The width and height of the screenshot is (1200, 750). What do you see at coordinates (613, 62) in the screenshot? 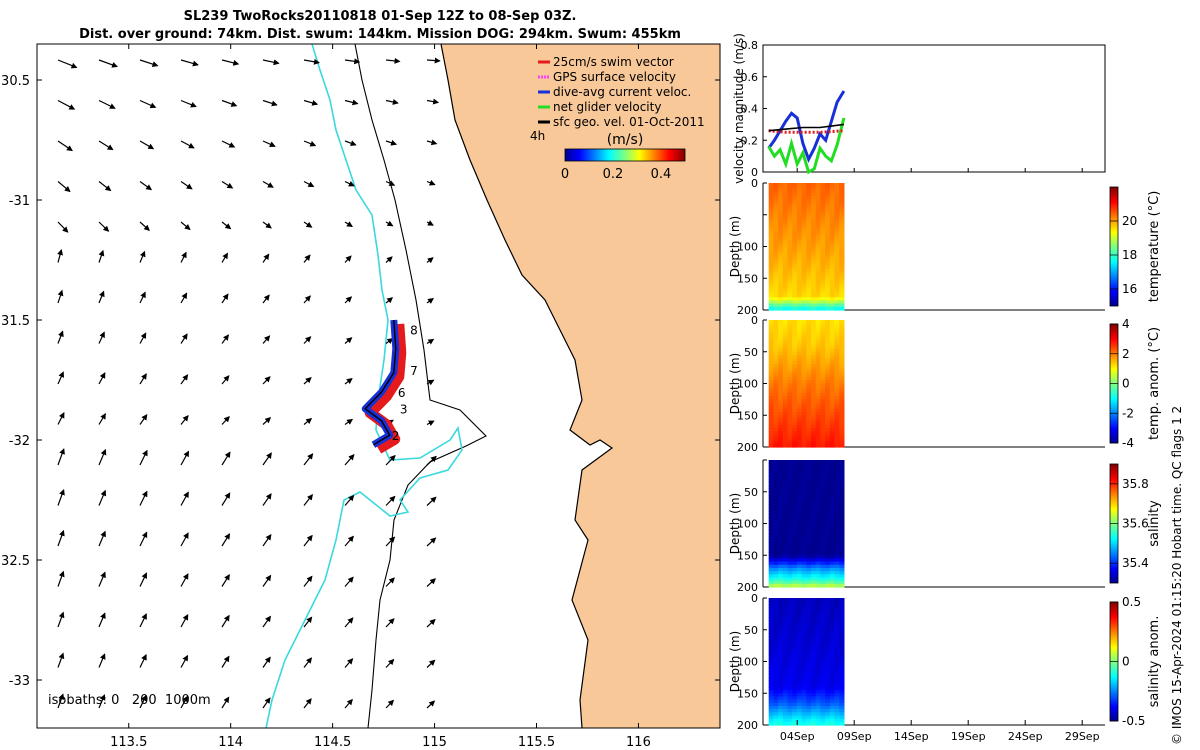
I see `legend-entry: 25cm/s swim vector` at bounding box center [613, 62].